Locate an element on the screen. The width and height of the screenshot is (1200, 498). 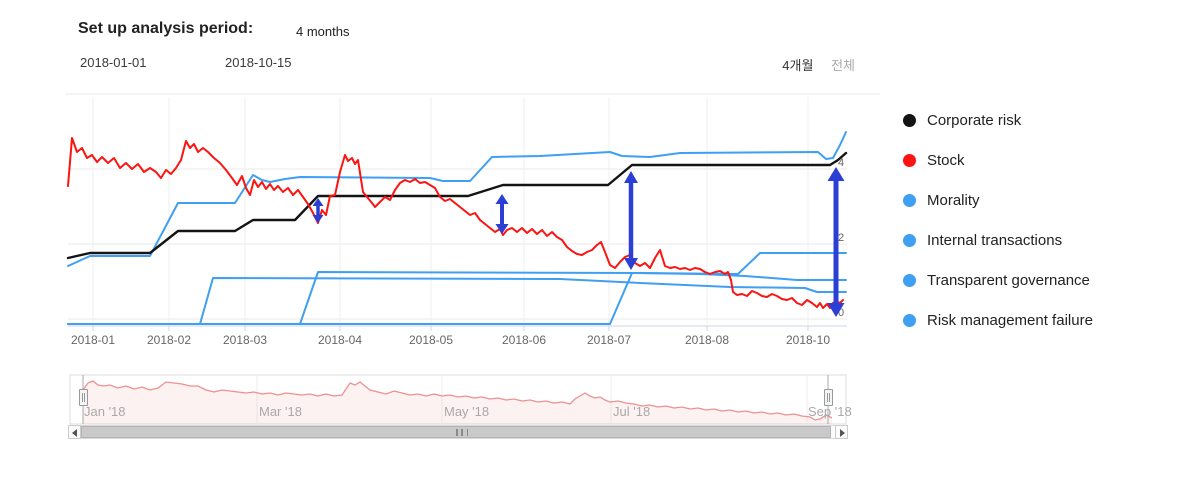
svg-text: Sep '18 is located at coordinates (830, 411).